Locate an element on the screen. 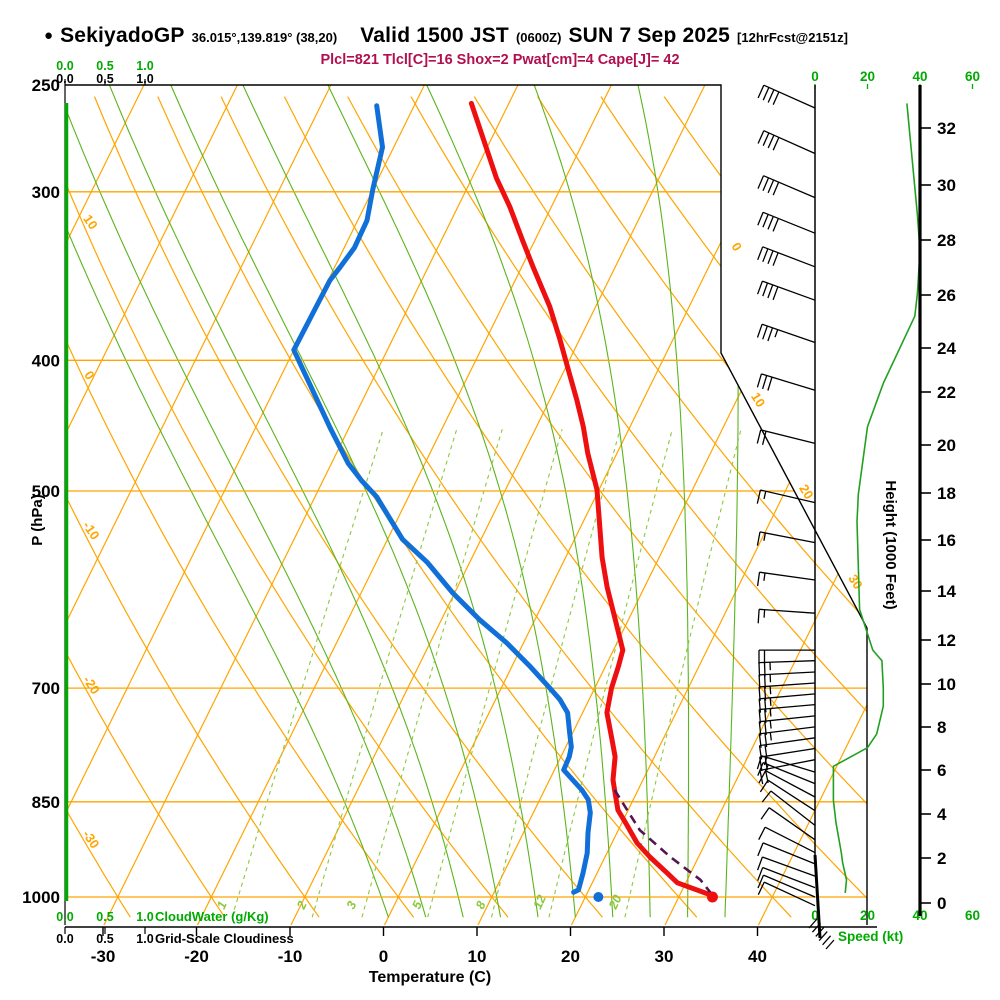 This screenshot has height=1000, width=1000. height-tick-label: 18 is located at coordinates (946, 493).